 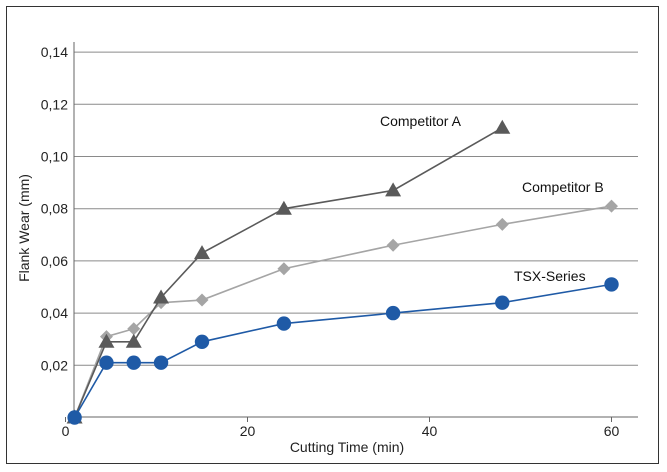 What do you see at coordinates (54, 52) in the screenshot?
I see `y-tick-label: 0,14` at bounding box center [54, 52].